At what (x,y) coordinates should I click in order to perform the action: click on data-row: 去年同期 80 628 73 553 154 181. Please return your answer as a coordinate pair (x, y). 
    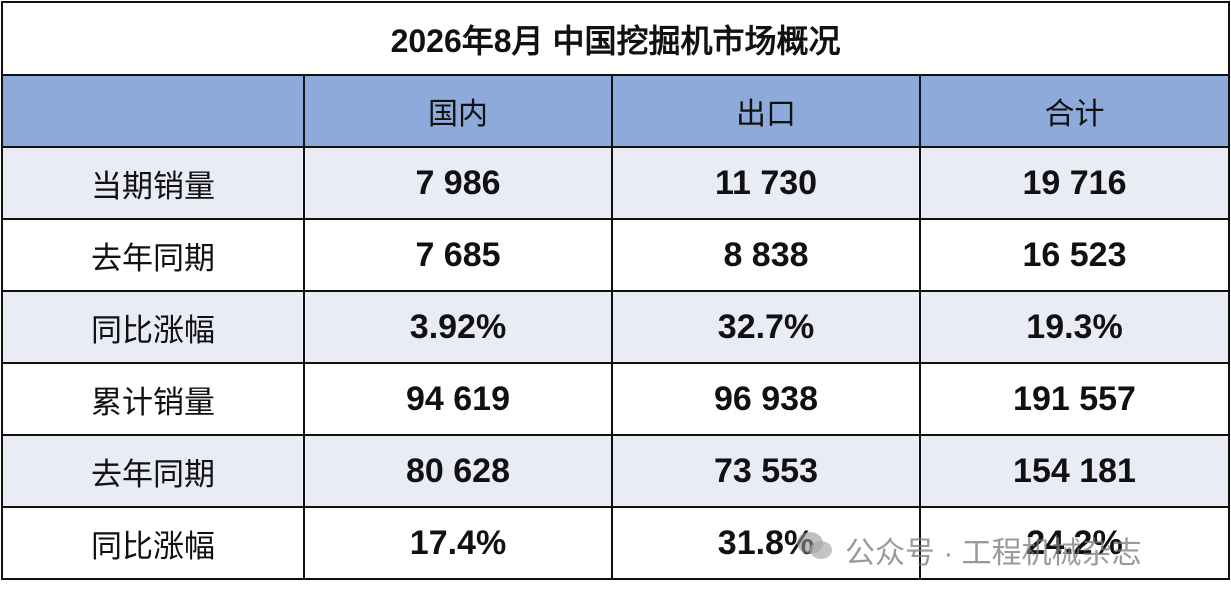
    Looking at the image, I should click on (616, 471).